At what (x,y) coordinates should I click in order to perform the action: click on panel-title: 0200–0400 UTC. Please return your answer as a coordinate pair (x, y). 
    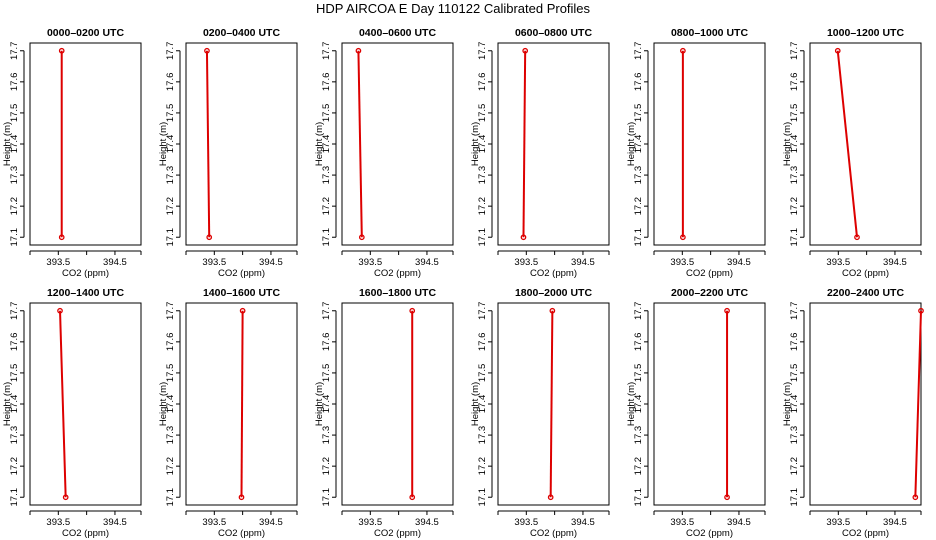
    Looking at the image, I should click on (241, 33).